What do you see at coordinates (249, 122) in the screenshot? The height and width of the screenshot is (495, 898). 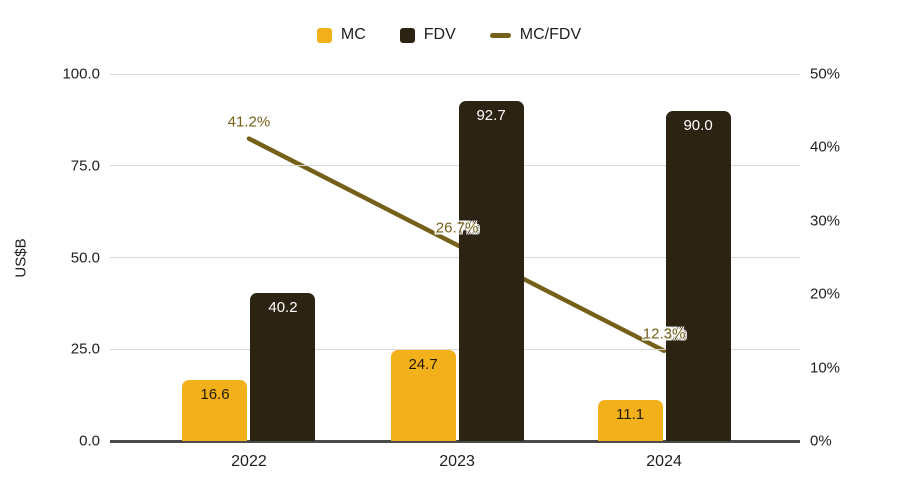 I see `line-point-label: 41.2%` at bounding box center [249, 122].